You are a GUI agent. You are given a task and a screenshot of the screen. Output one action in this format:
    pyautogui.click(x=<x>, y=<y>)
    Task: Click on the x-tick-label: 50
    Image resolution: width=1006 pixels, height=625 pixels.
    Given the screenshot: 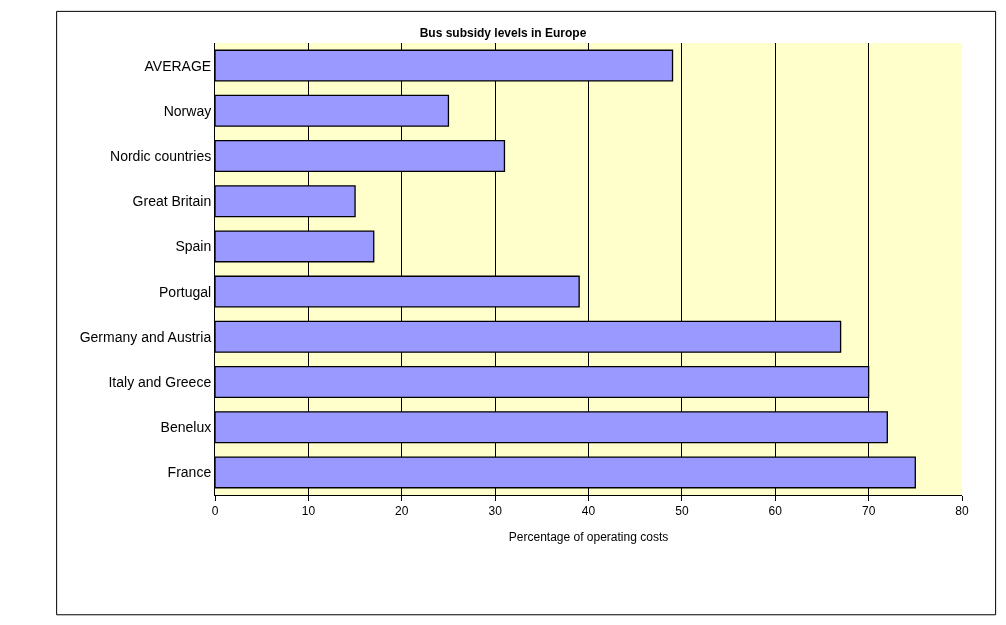 What is the action you would take?
    pyautogui.click(x=682, y=511)
    